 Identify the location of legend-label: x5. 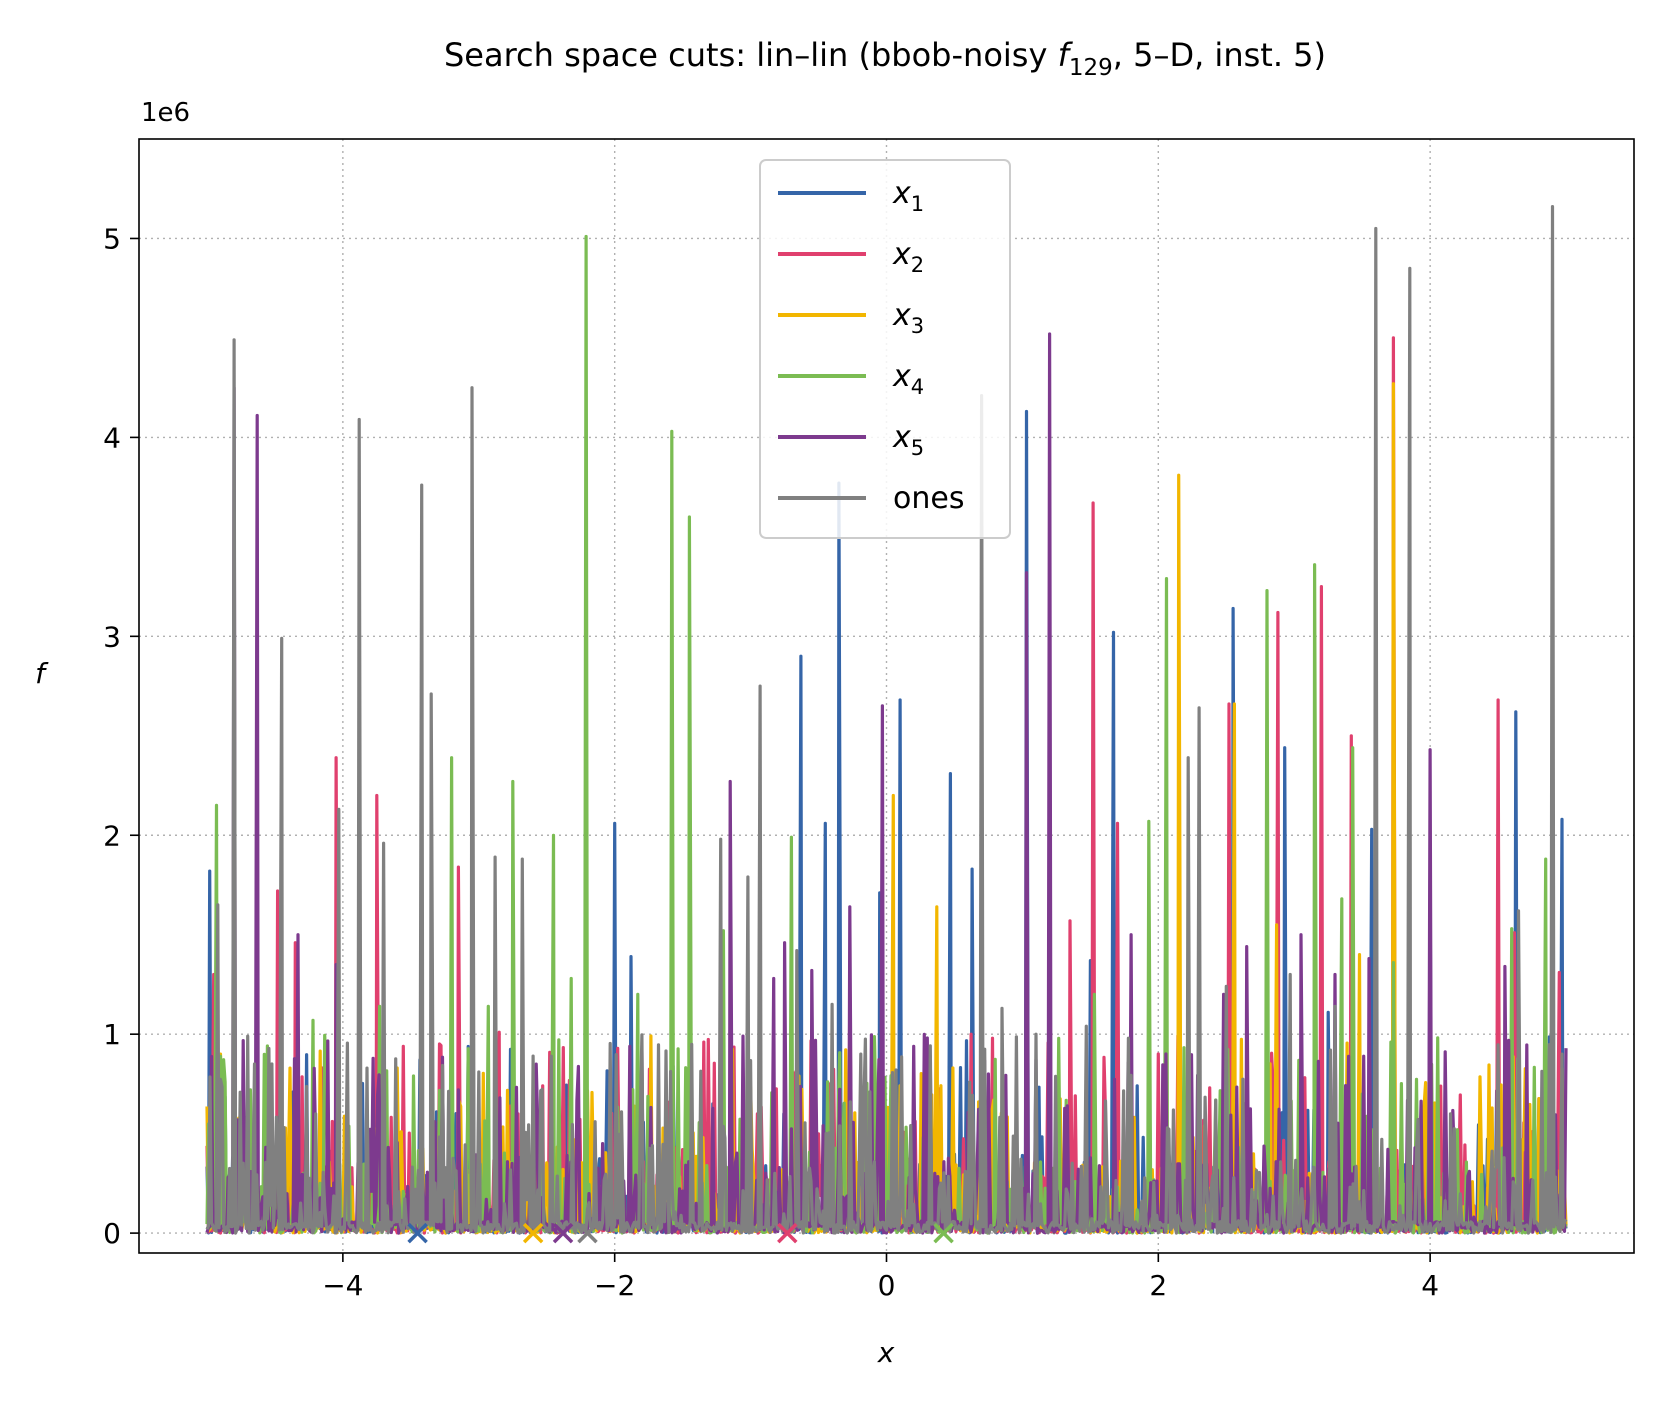
(908, 440).